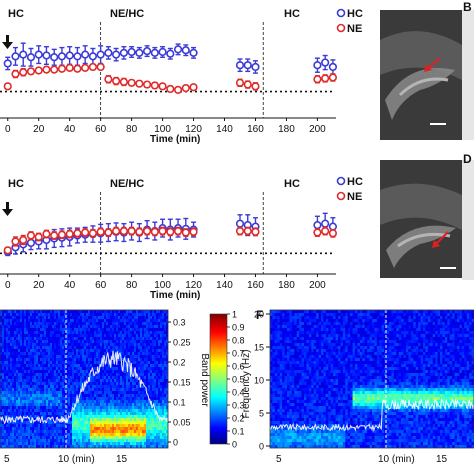 The image size is (474, 474). What do you see at coordinates (77, 68) in the screenshot?
I see `top-ne-point` at bounding box center [77, 68].